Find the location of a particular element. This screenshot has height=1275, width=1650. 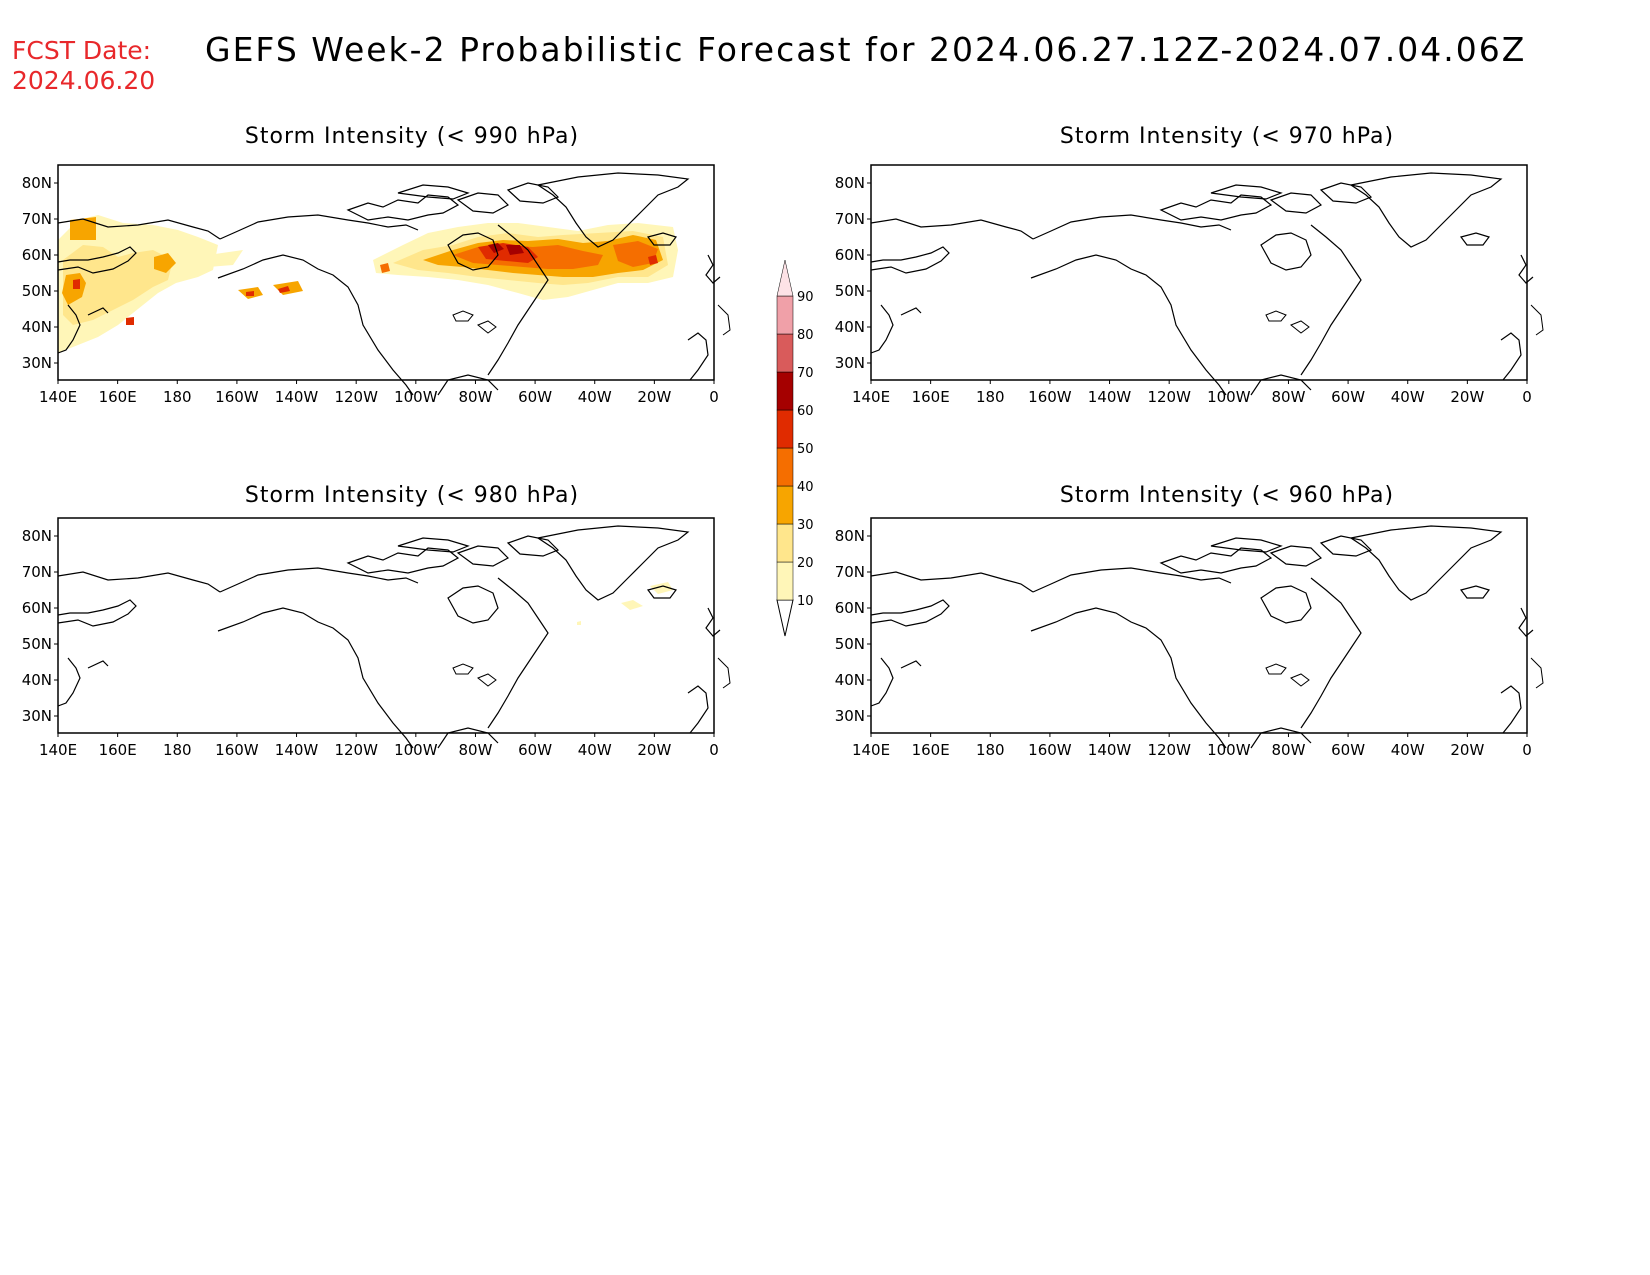

colorbar-level-label: 10 is located at coordinates (805, 601).